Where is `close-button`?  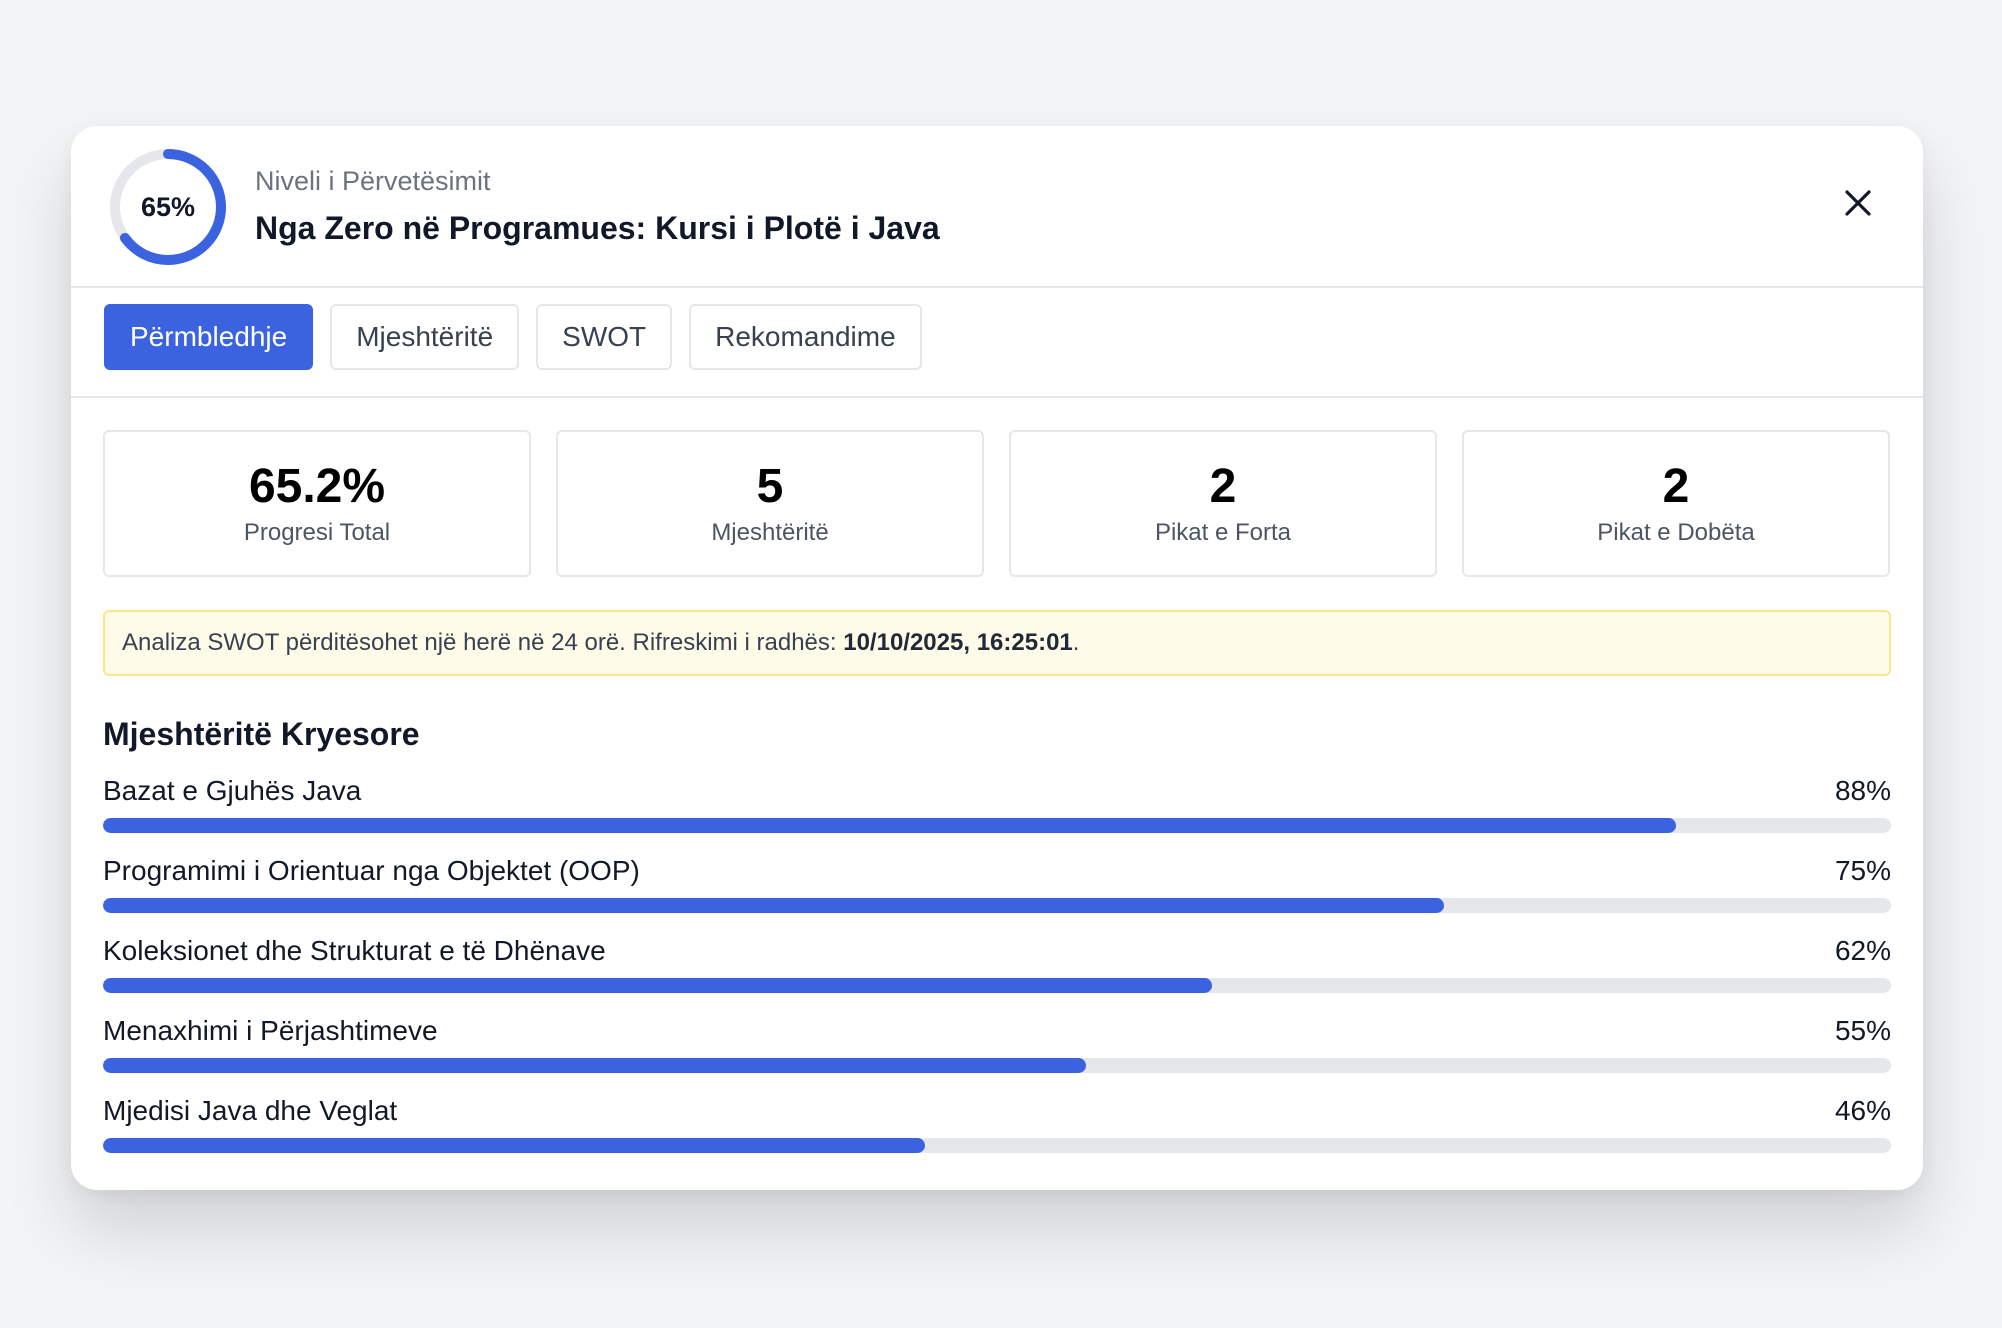 close-button is located at coordinates (1858, 203).